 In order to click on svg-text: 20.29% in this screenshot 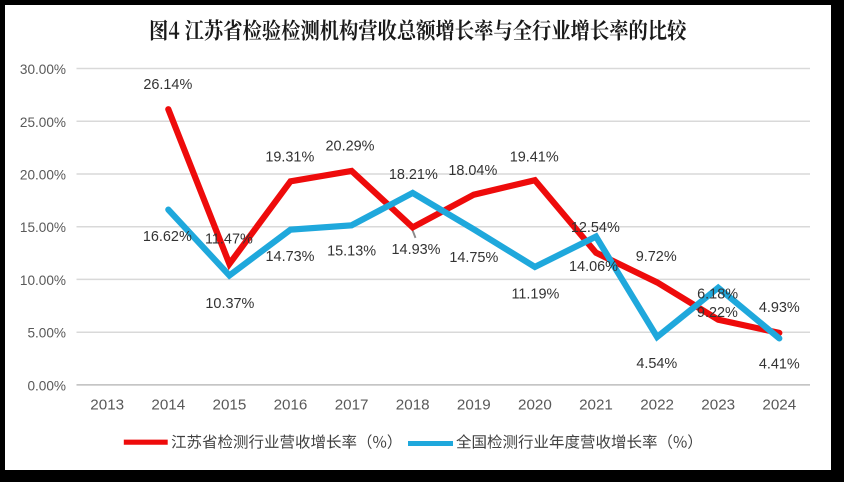, I will do `click(350, 147)`.